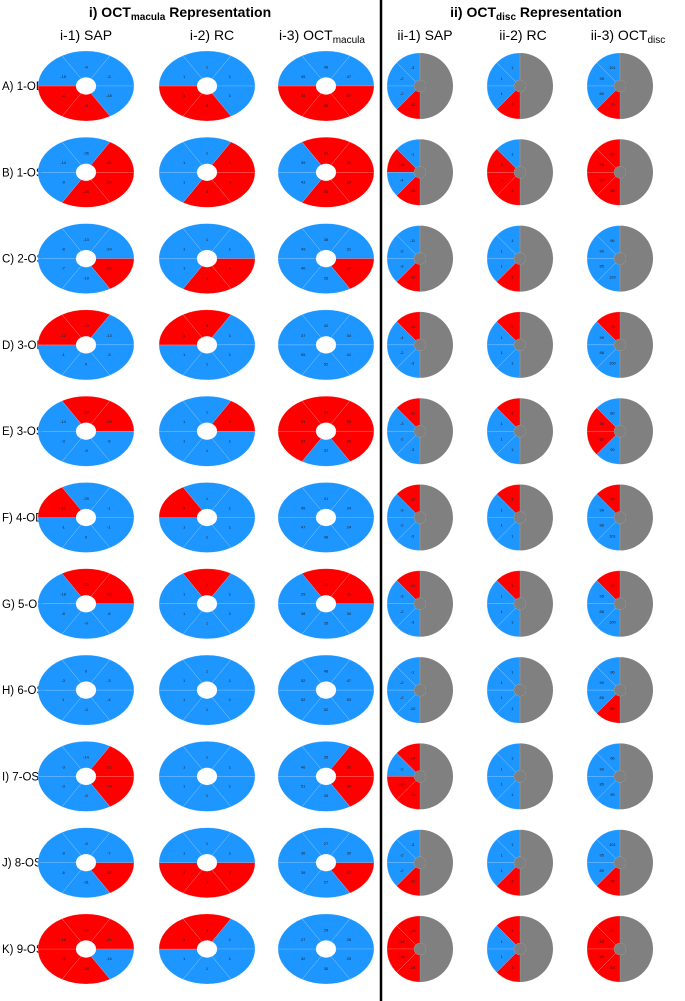  Describe the element at coordinates (419, 862) in the screenshot. I see `disc-map-row-9-col-0: -3 -2 -2 -12` at that location.